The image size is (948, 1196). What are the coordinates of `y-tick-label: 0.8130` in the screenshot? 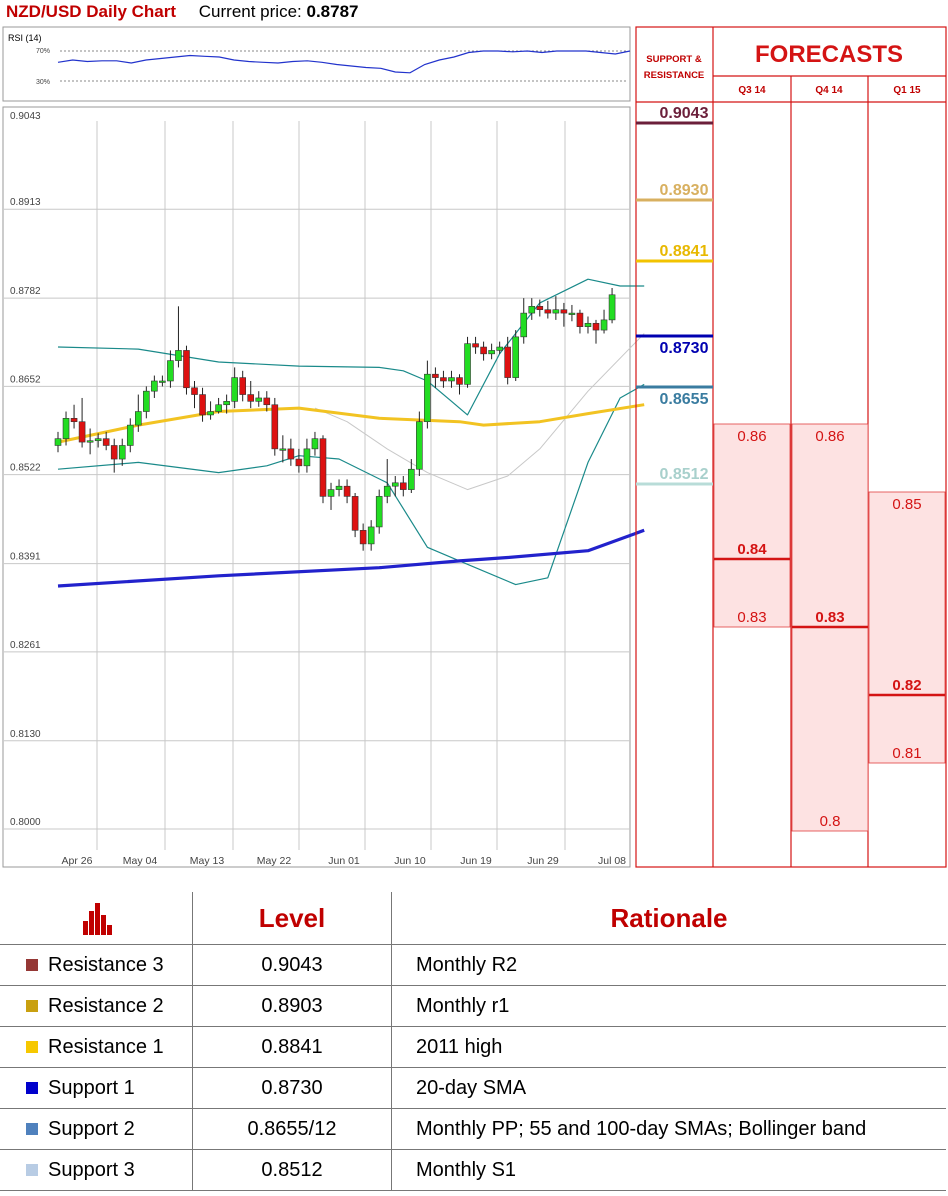 It's located at (25, 734).